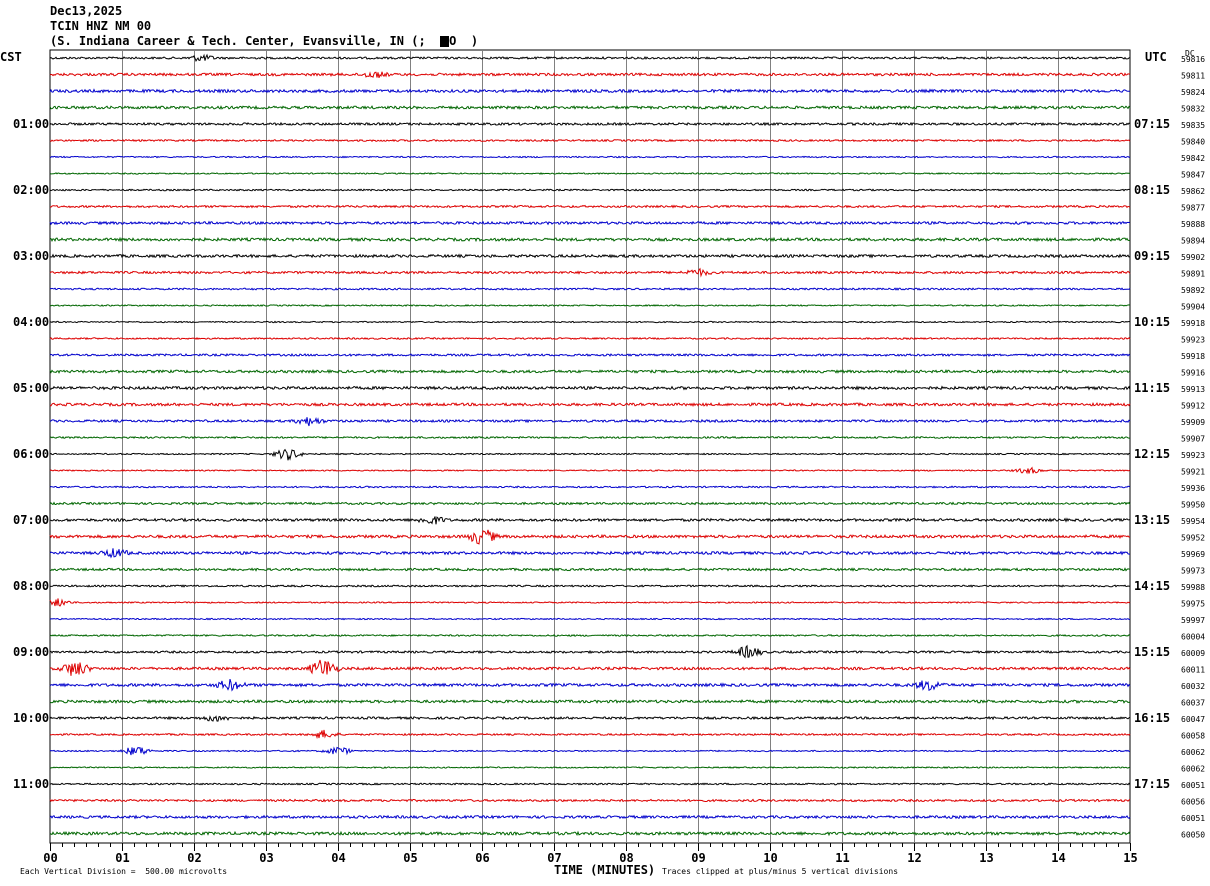 The image size is (1210, 886). Describe the element at coordinates (842, 858) in the screenshot. I see `x-tick-label: 11` at that location.